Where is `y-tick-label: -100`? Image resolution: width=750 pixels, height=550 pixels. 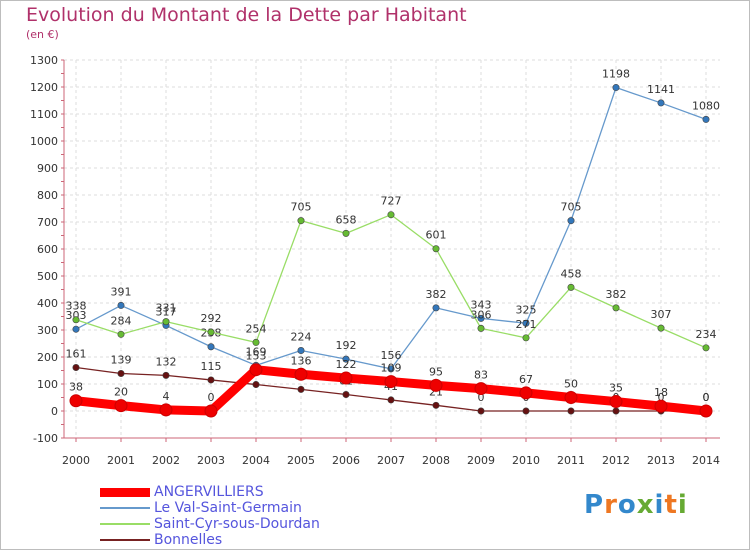 y-tick-label: -100 is located at coordinates (45, 438).